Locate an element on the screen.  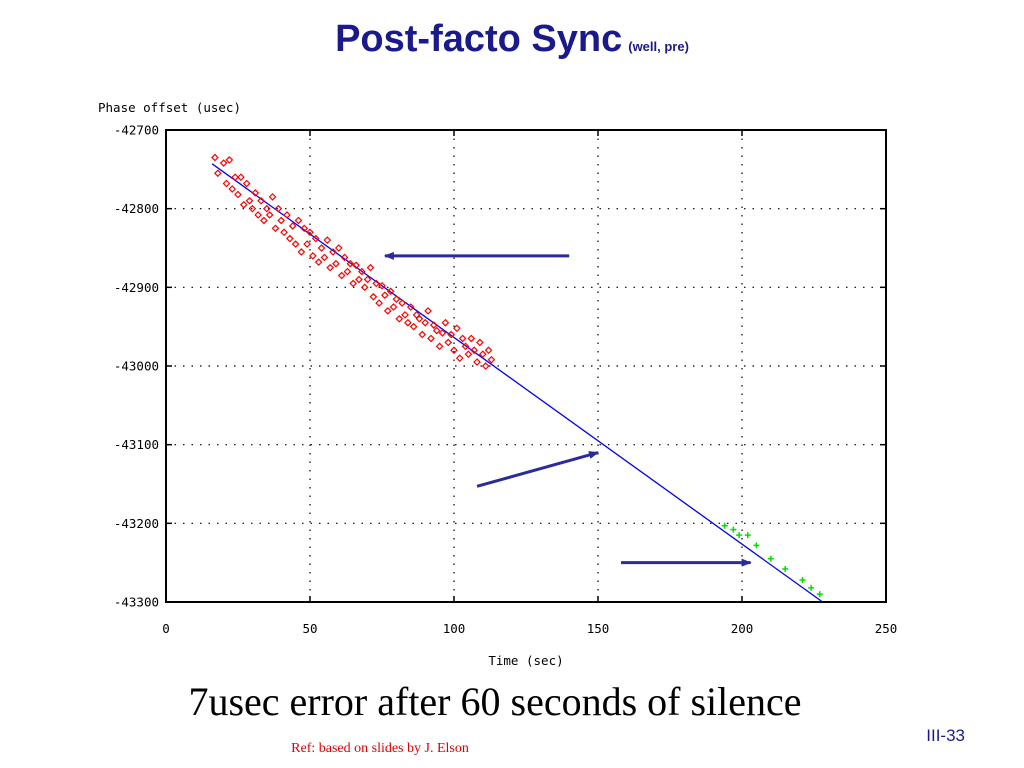
slide-title: Post-facto Sync is located at coordinates (479, 39).